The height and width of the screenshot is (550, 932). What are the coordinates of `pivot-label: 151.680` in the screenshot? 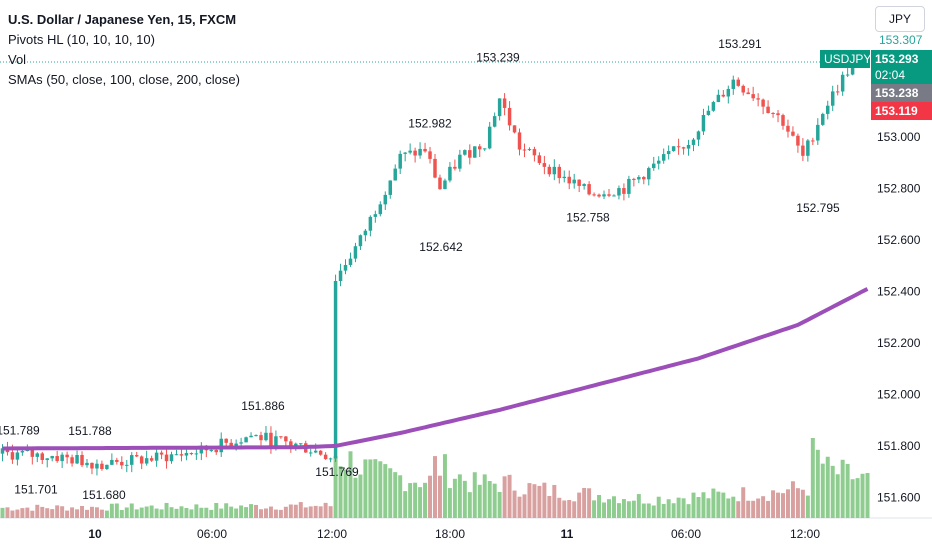 It's located at (104, 495).